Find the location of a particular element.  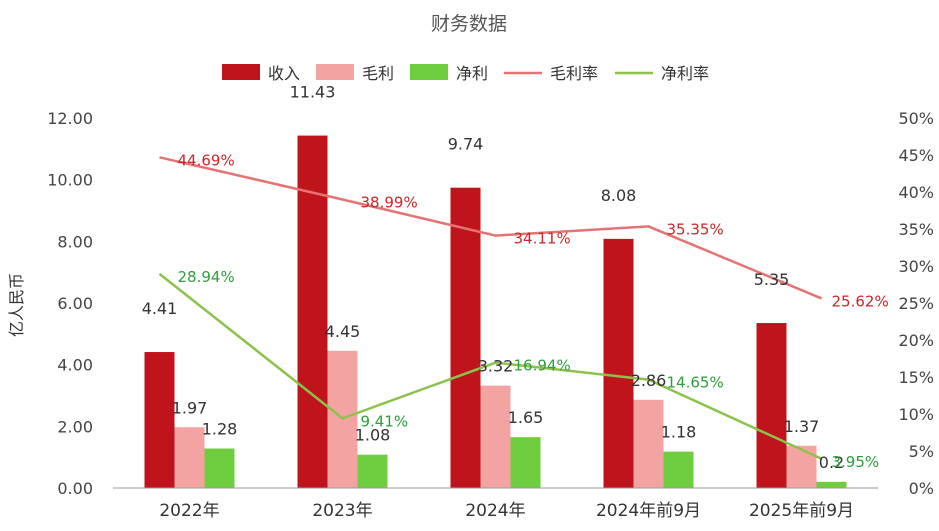

bar-value-label: 1.08 is located at coordinates (373, 435).